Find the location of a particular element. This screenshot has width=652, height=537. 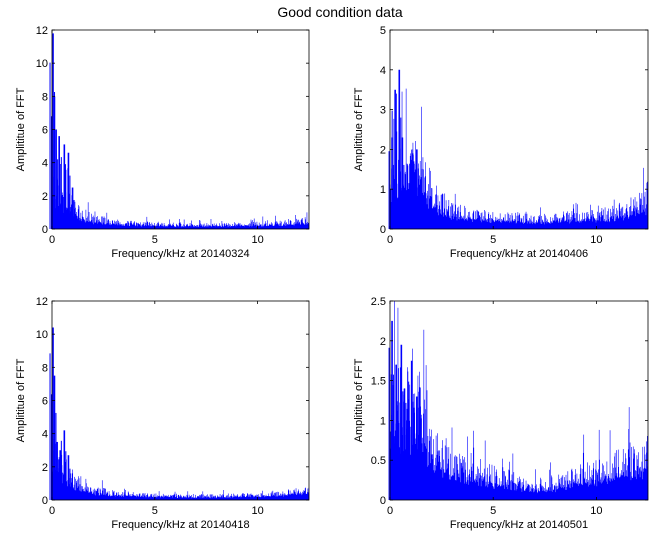

x-axis-label: Frequency/kHz at 20140501 is located at coordinates (519, 525).